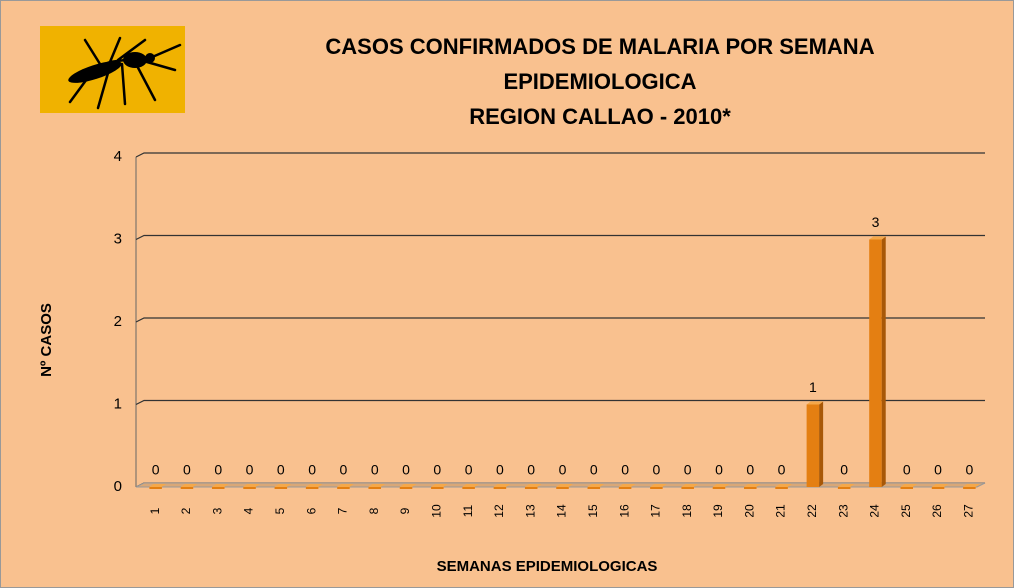  Describe the element at coordinates (530, 511) in the screenshot. I see `x-tick-label: 13` at that location.